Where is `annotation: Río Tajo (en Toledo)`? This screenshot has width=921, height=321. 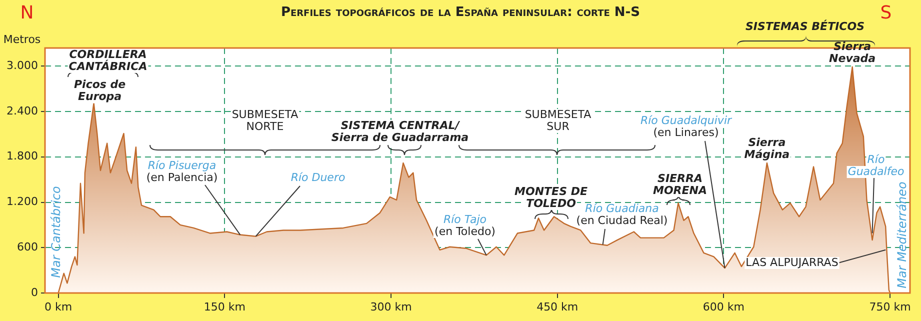 annotation: Río Tajo (en Toledo) is located at coordinates (465, 225).